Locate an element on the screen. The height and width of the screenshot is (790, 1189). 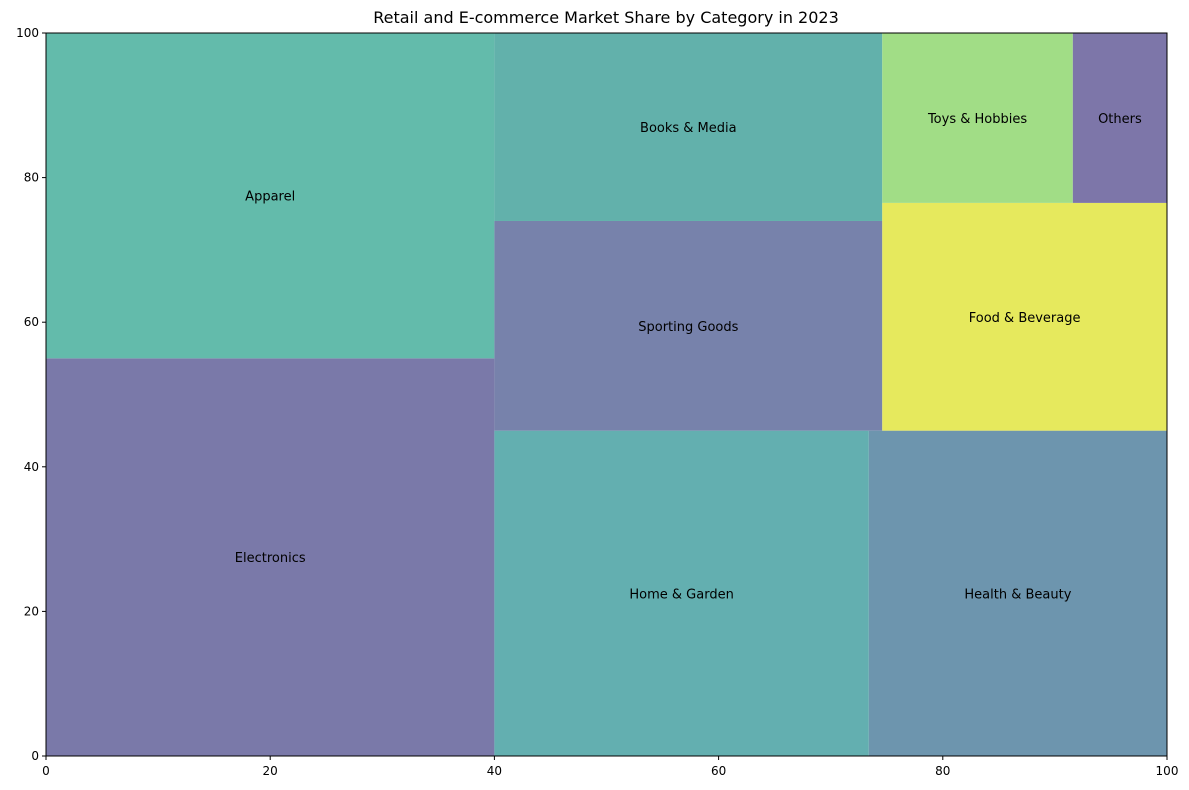
y-tick-label: 20 is located at coordinates (31, 611).